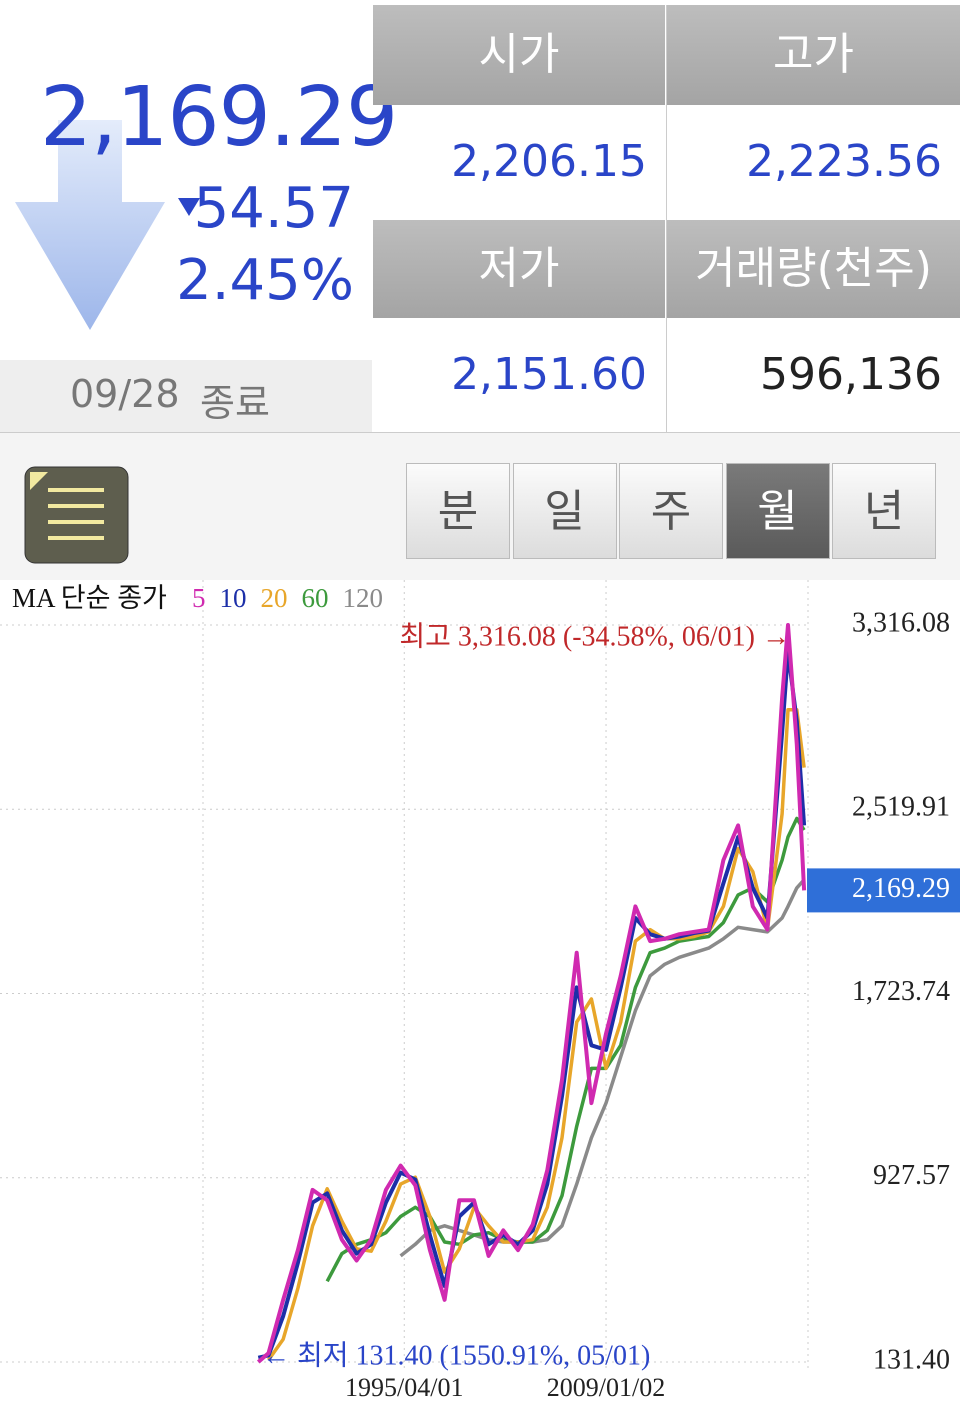 Image resolution: width=960 pixels, height=1408 pixels. What do you see at coordinates (273, 208) in the screenshot?
I see `change: 54.57` at bounding box center [273, 208].